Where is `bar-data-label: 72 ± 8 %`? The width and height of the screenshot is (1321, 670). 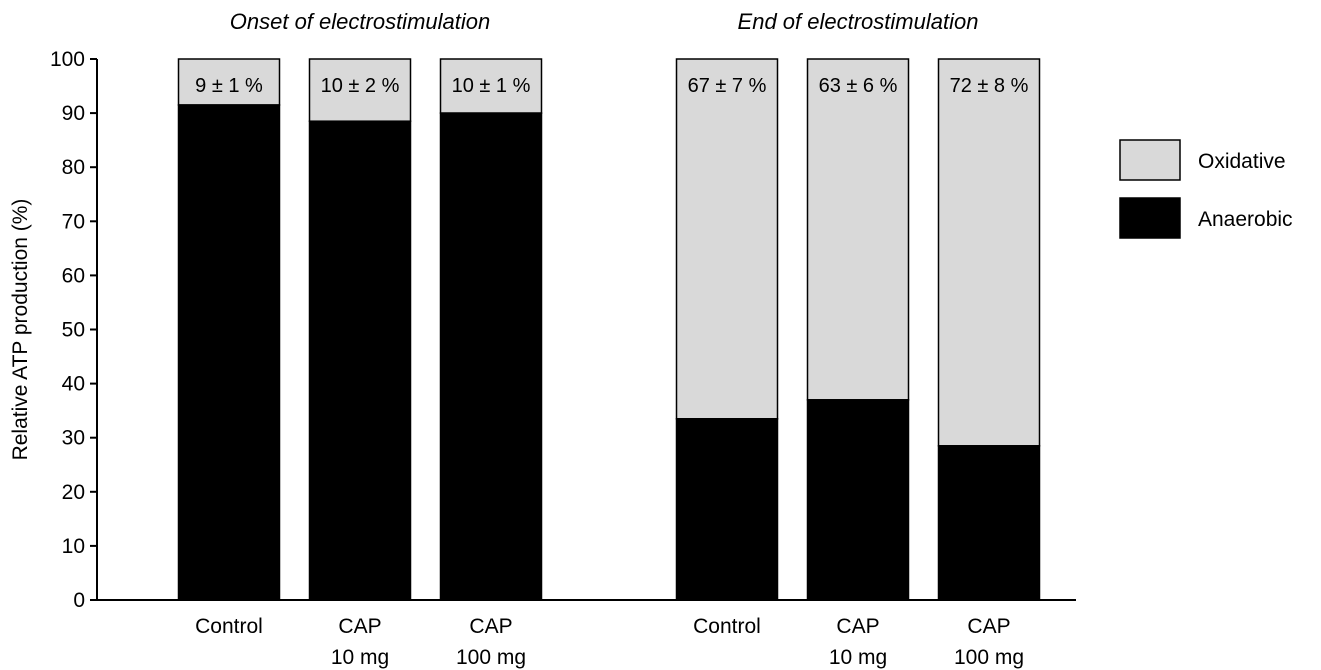 bar-data-label: 72 ± 8 % is located at coordinates (989, 86).